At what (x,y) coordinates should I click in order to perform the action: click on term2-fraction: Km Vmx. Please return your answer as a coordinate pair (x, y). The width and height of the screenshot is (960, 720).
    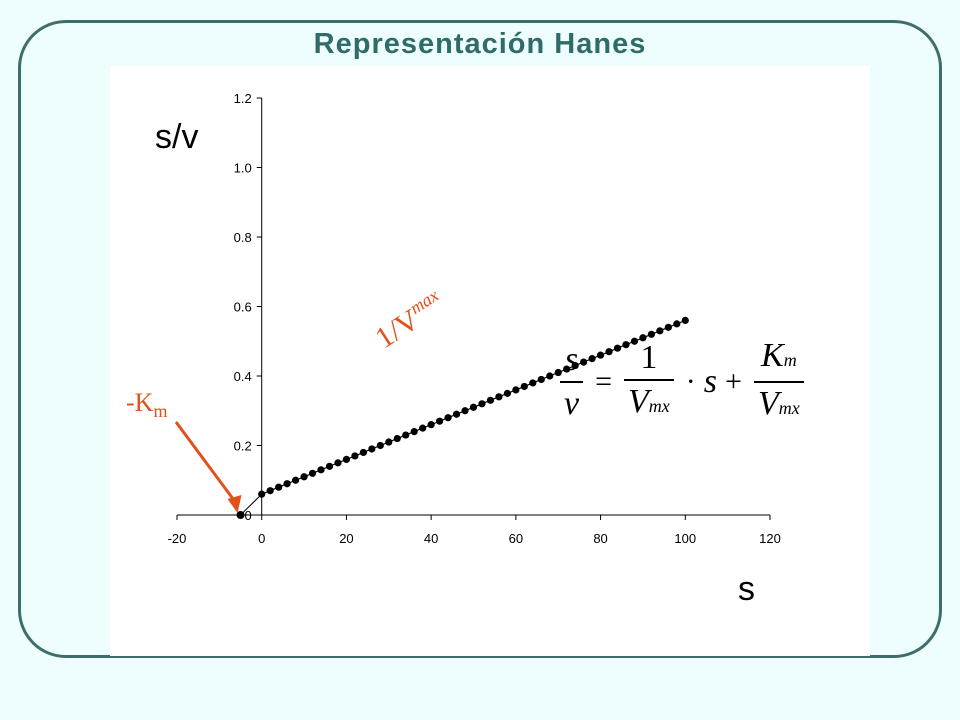
    Looking at the image, I should click on (778, 382).